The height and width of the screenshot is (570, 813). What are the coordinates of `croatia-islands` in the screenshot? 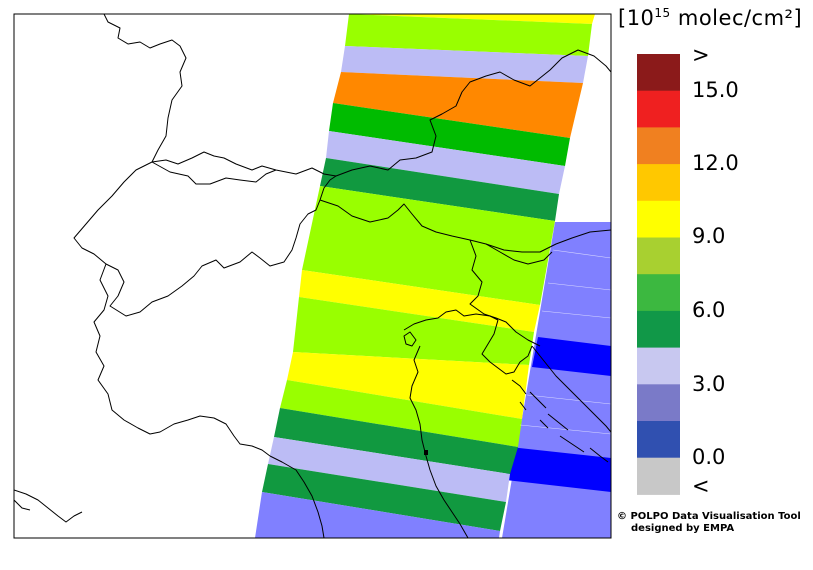 It's located at (560, 421).